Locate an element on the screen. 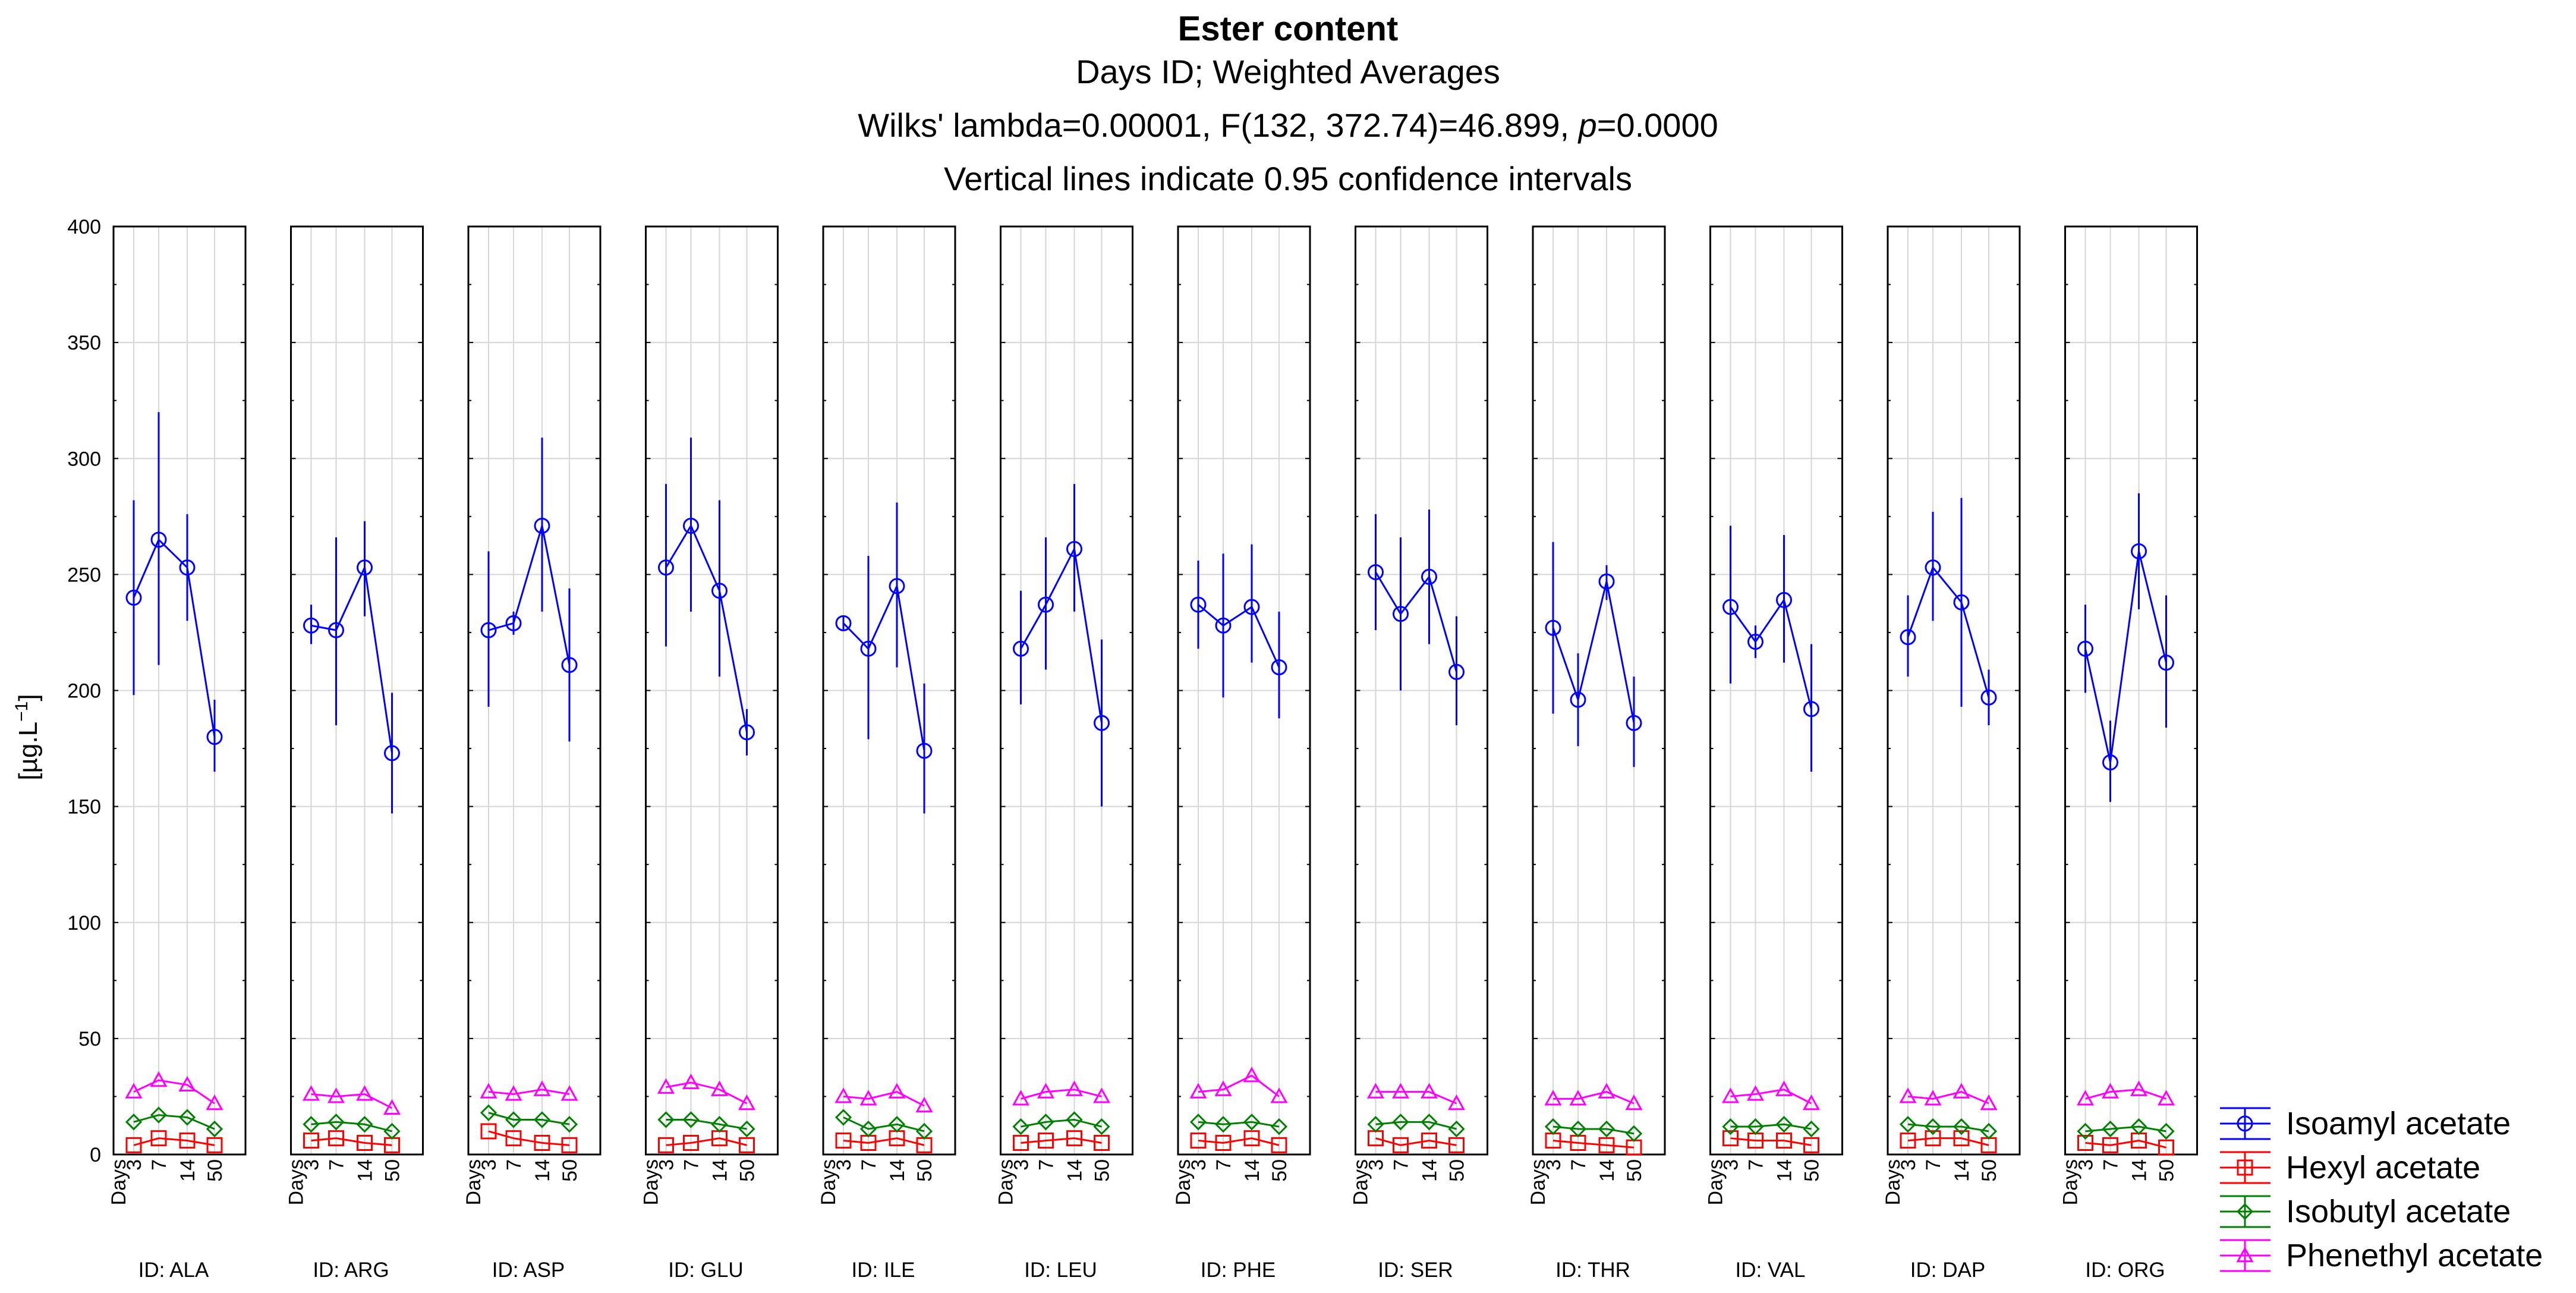 The width and height of the screenshot is (2576, 1293). y-tick-label: 0 is located at coordinates (95, 1155).